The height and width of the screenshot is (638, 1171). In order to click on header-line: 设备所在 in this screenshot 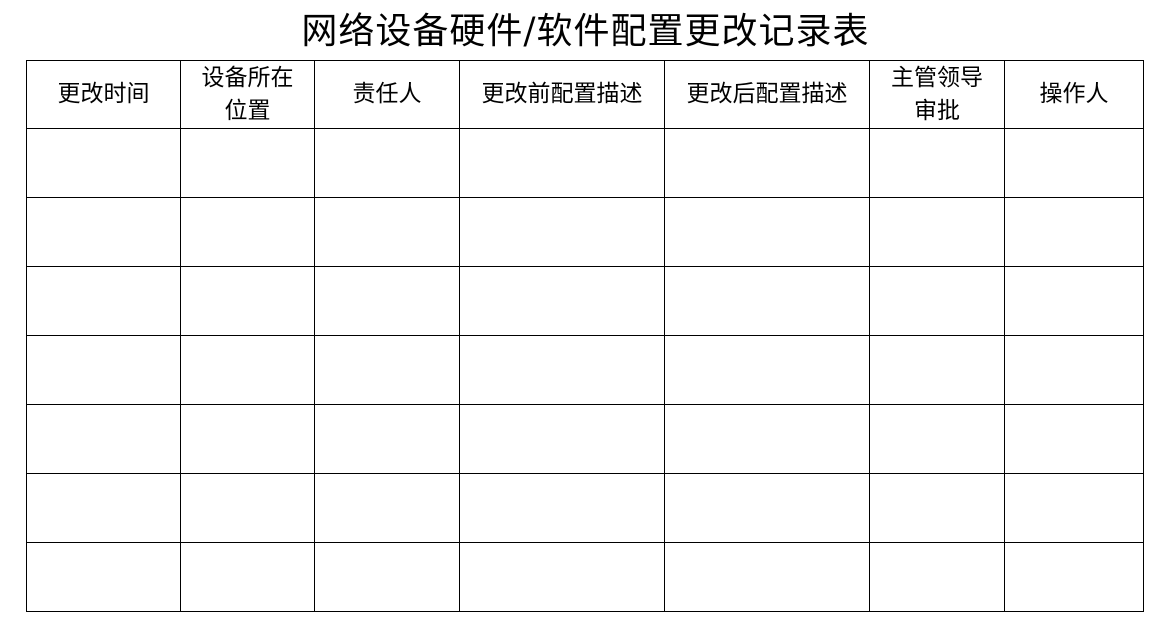, I will do `click(247, 77)`.